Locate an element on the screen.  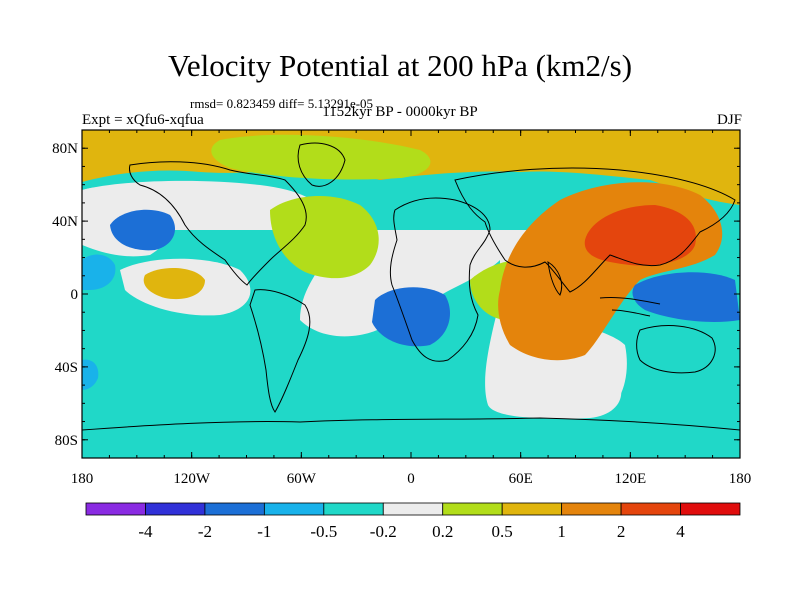
lat-tick-label: 80N is located at coordinates (65, 149).